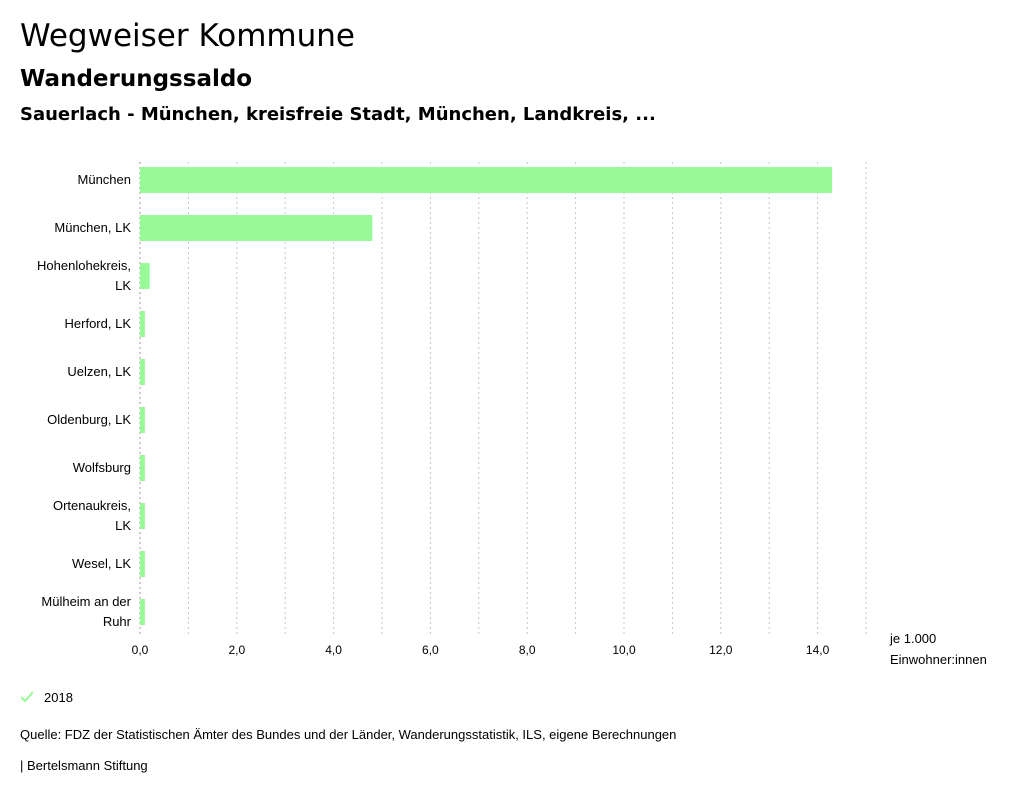  Describe the element at coordinates (117, 621) in the screenshot. I see `category-label: Ruhr` at that location.